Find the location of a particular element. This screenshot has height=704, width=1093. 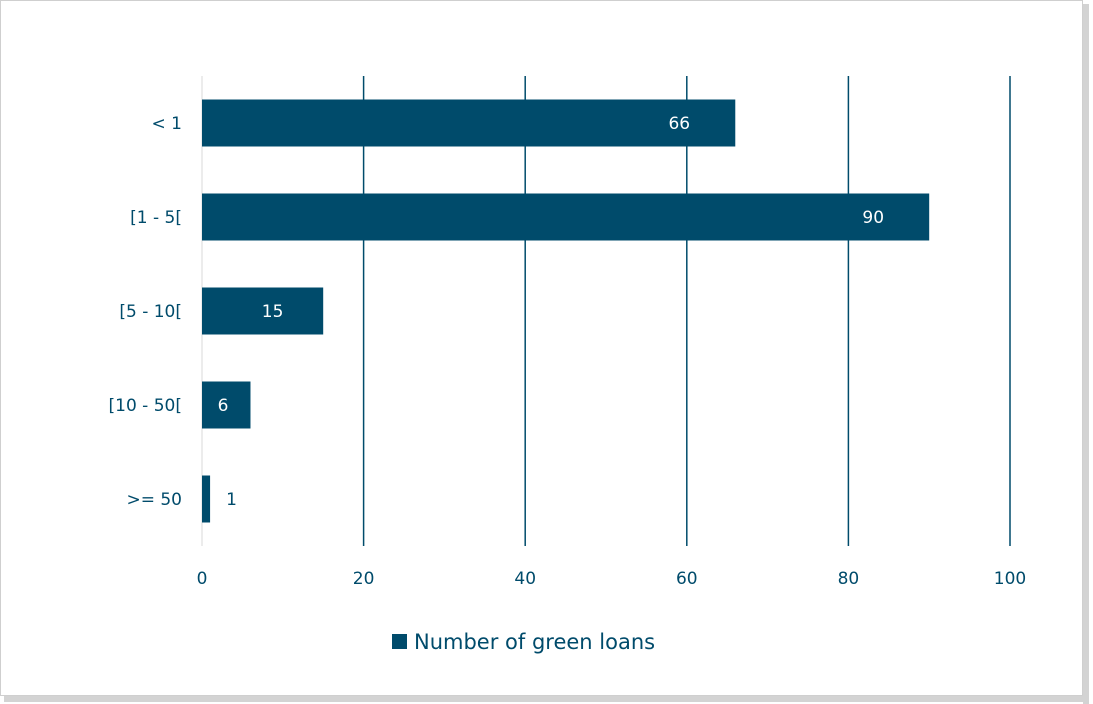

category-label: [10 - 50[ is located at coordinates (145, 406).